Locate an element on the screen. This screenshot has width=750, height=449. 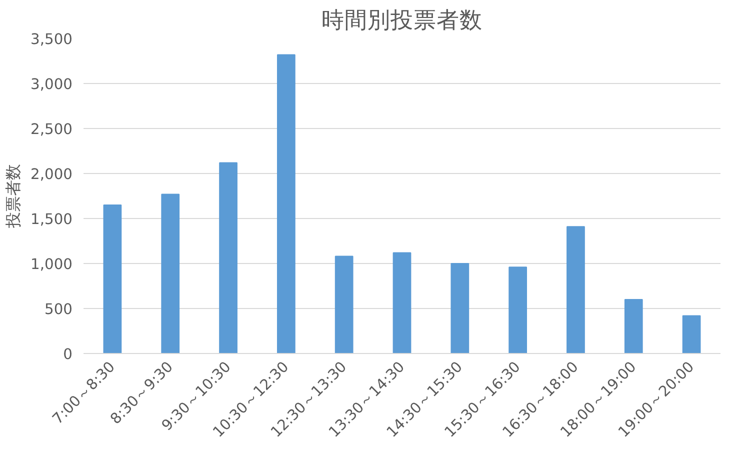
y-tick-label: 1,000 is located at coordinates (51, 264).